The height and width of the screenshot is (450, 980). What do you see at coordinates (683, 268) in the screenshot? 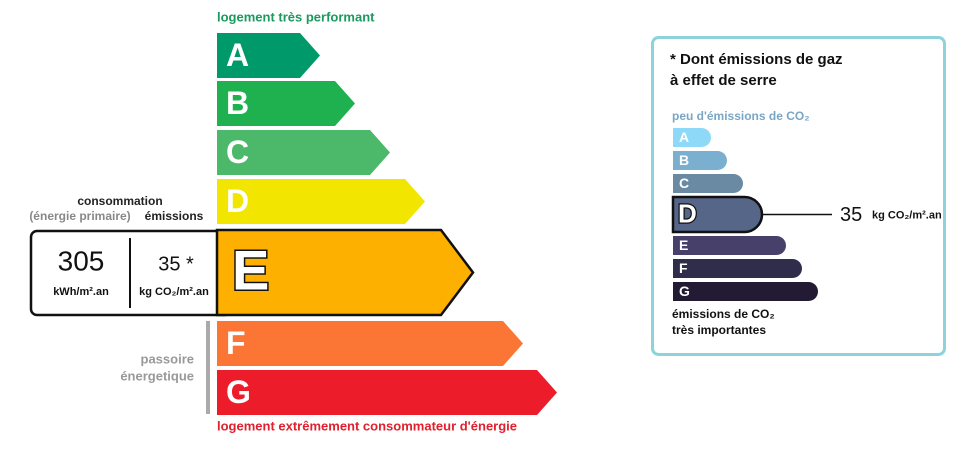
I see `climate-class-letter: F` at bounding box center [683, 268].